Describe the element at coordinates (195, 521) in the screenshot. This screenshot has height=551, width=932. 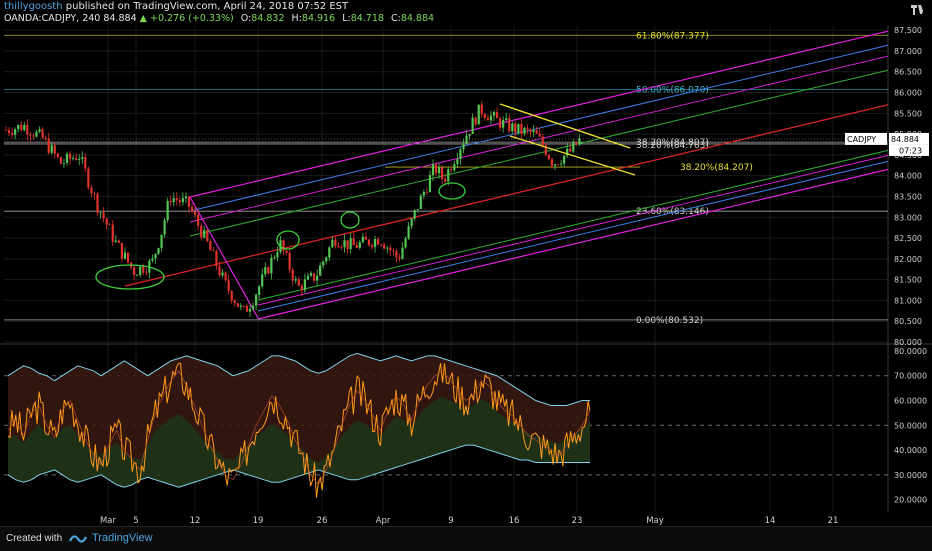
I see `time-tick-label: 12` at that location.